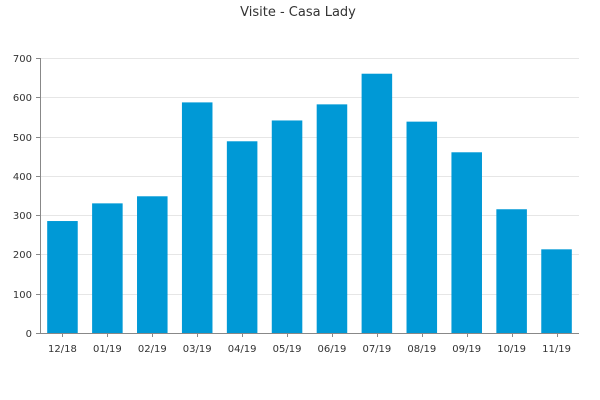  Describe the element at coordinates (152, 349) in the screenshot. I see `x-tick-label: 02/19` at that location.